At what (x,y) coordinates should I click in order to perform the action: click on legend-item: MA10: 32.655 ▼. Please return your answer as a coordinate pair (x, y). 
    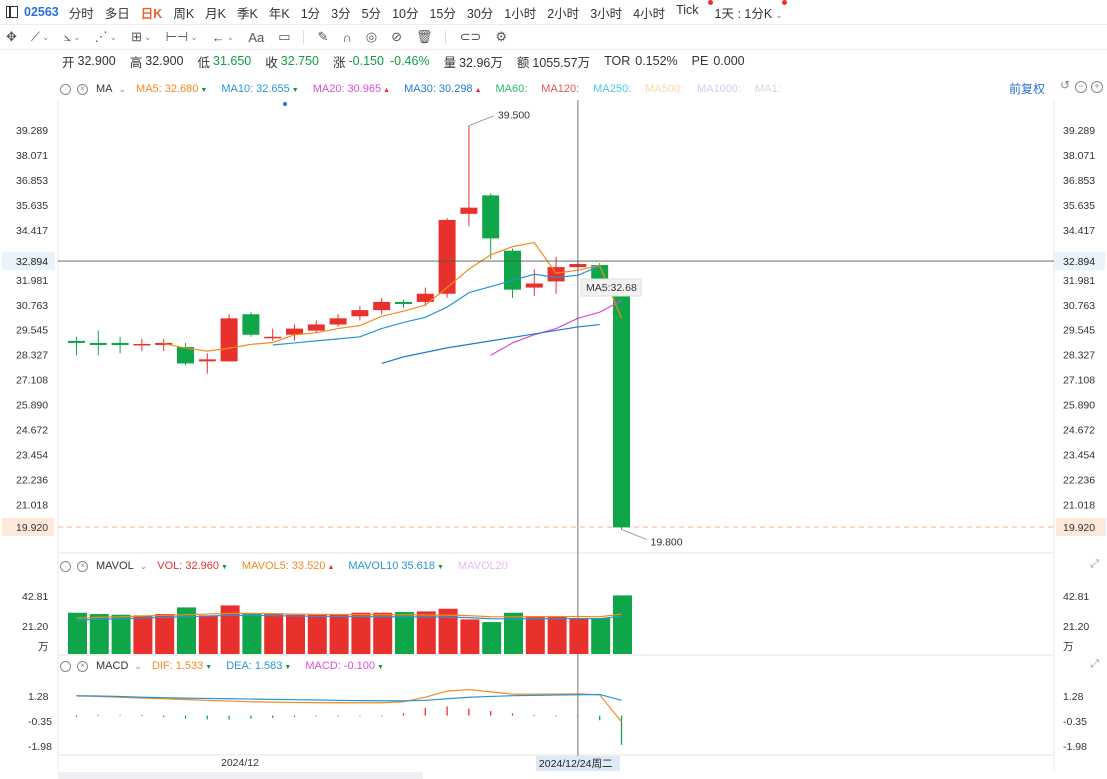
    Looking at the image, I should click on (259, 89).